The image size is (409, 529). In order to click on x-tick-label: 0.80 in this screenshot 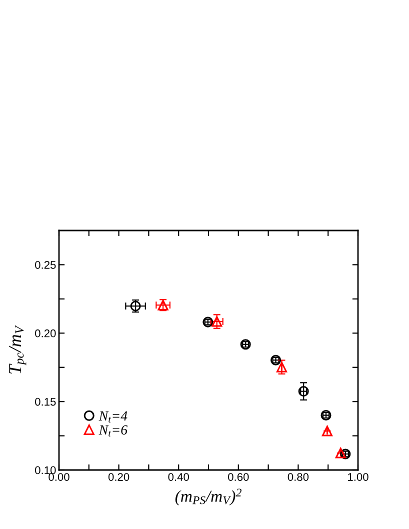, I will do `click(298, 477)`.